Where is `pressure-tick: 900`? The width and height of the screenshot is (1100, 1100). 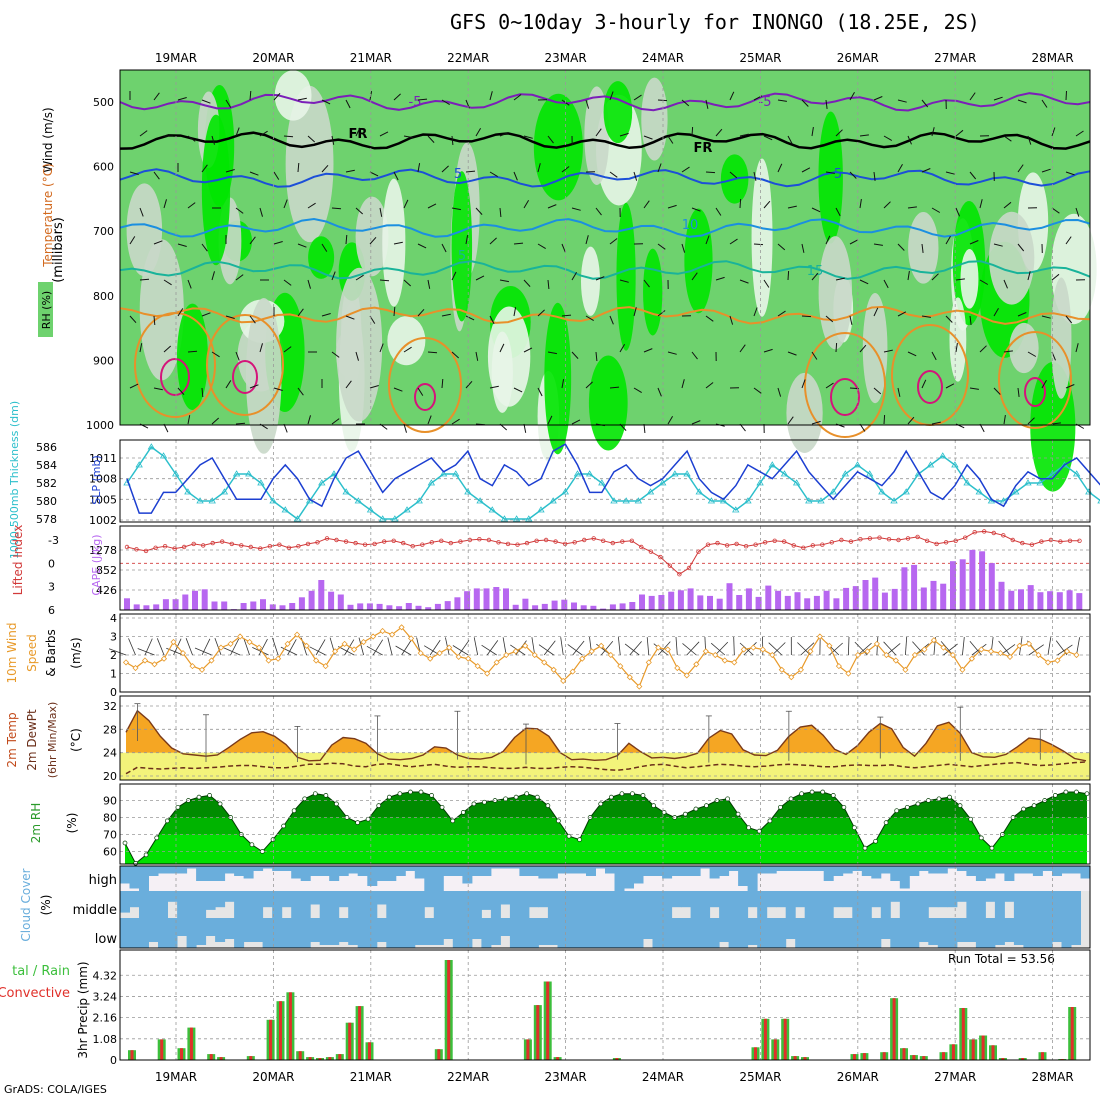 pressure-tick: 900 is located at coordinates (103, 360).